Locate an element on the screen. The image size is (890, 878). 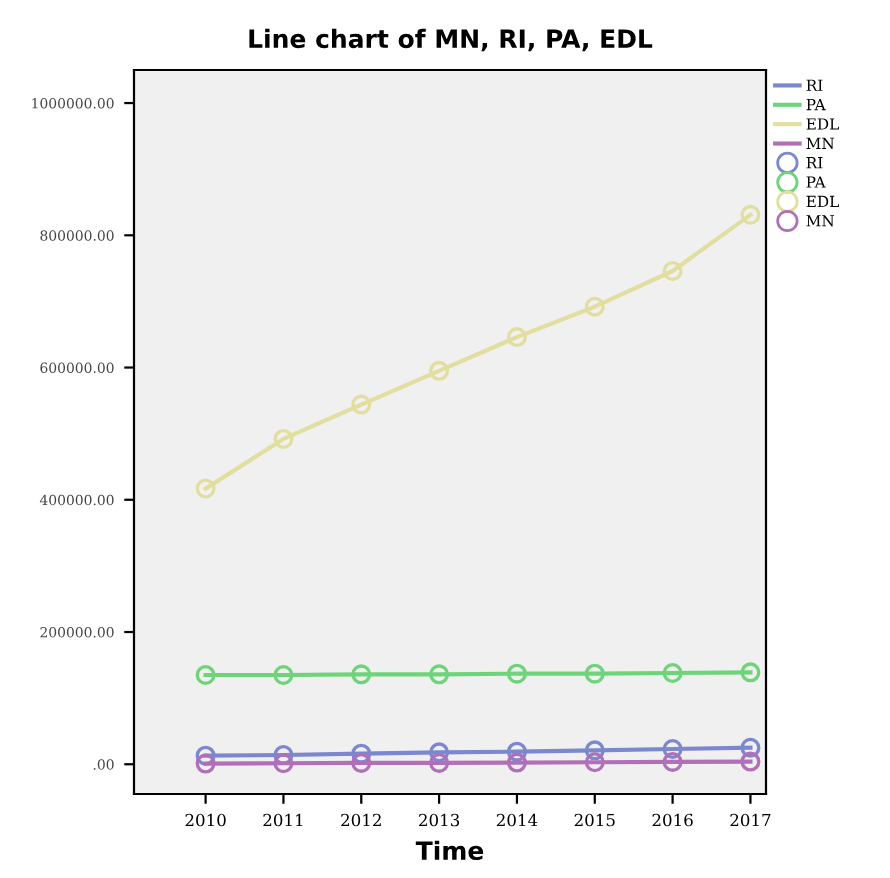
x-tick-label: 2013 is located at coordinates (439, 820).